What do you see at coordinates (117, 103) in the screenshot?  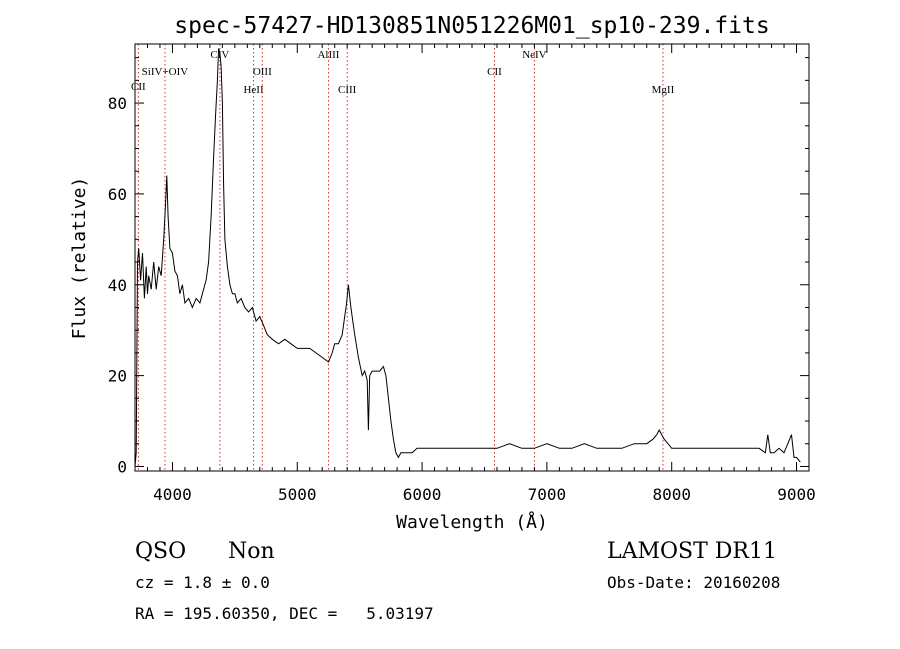 I see `y-tick-label: 80` at bounding box center [117, 103].